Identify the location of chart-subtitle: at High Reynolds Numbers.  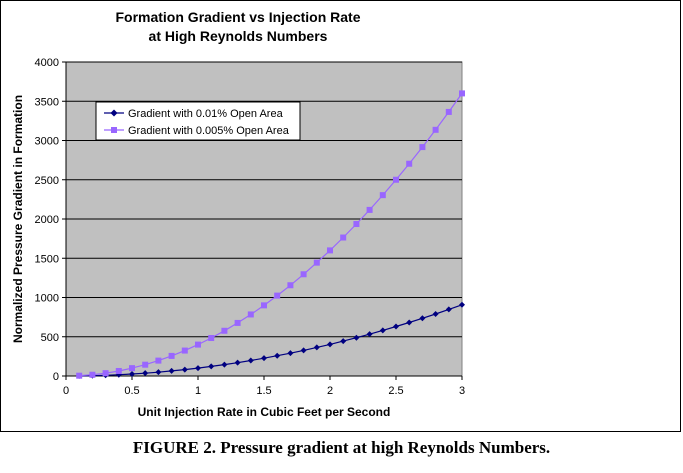
(238, 36).